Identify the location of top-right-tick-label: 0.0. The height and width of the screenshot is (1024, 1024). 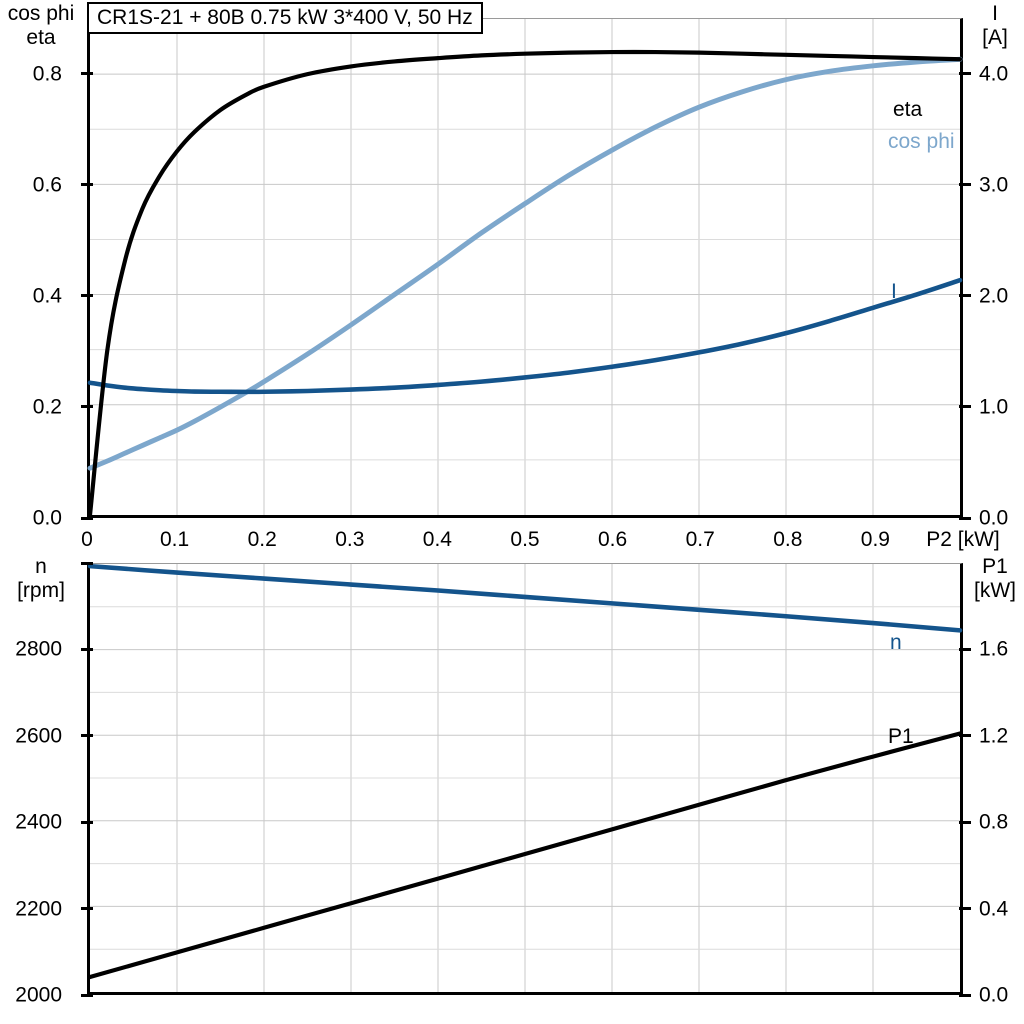
(994, 518).